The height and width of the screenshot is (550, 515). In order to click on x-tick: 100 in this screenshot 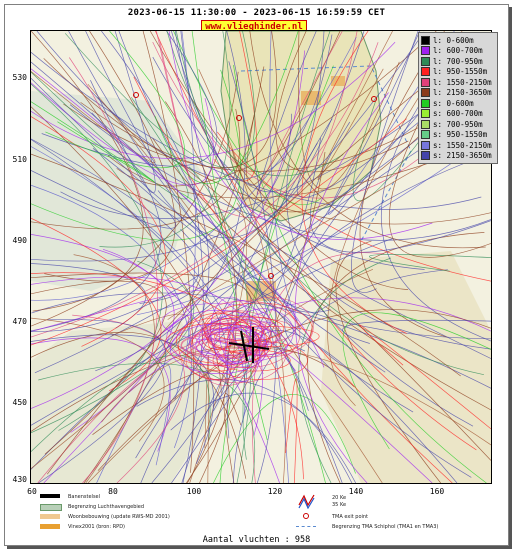, I will do `click(194, 491)`.